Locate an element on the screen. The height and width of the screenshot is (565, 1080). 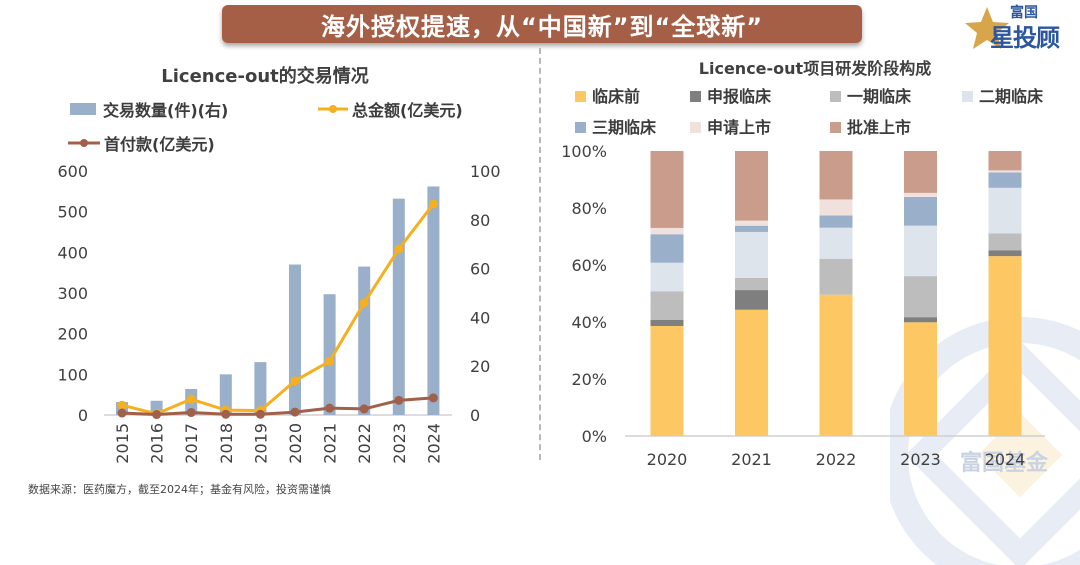
left-axis-tick-label: 300 is located at coordinates (72, 293).